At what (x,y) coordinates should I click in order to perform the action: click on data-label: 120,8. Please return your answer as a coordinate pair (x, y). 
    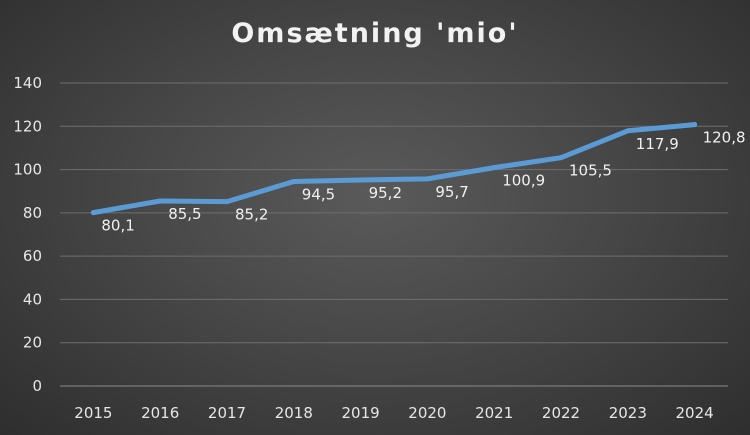
    Looking at the image, I should click on (724, 138).